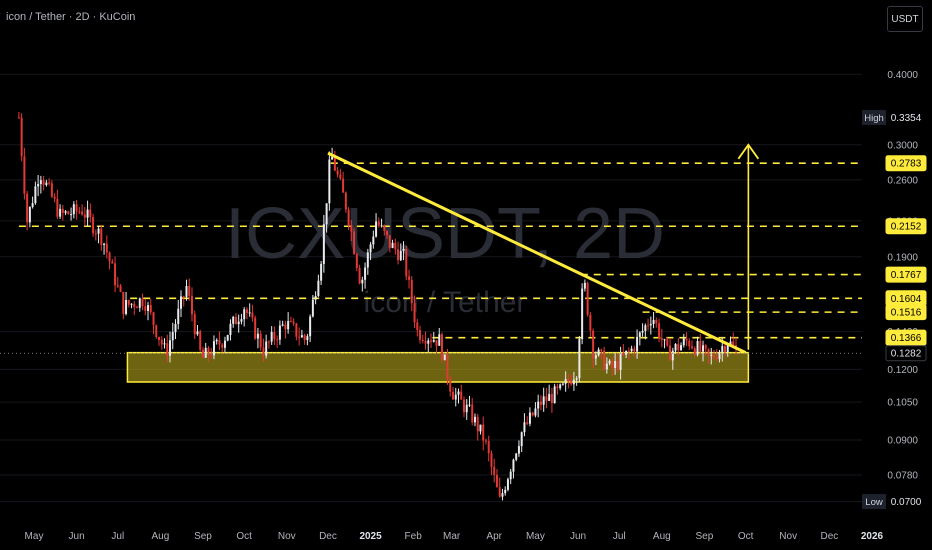 Image resolution: width=932 pixels, height=550 pixels. What do you see at coordinates (906, 226) in the screenshot?
I see `price-marker: 0.2152` at bounding box center [906, 226].